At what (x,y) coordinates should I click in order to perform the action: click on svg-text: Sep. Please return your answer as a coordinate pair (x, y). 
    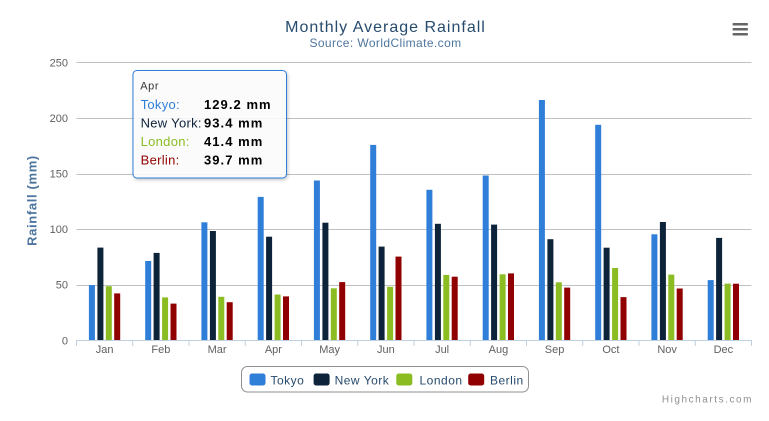
    Looking at the image, I should click on (555, 350).